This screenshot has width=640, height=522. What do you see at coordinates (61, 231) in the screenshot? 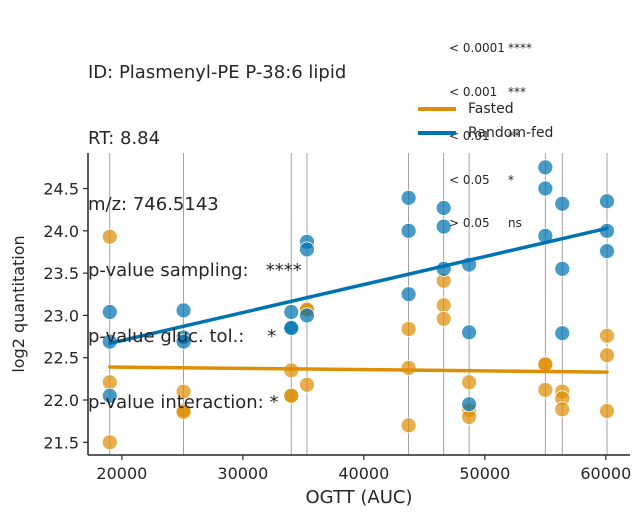
I see `y-tick-label: 24.0` at bounding box center [61, 231].